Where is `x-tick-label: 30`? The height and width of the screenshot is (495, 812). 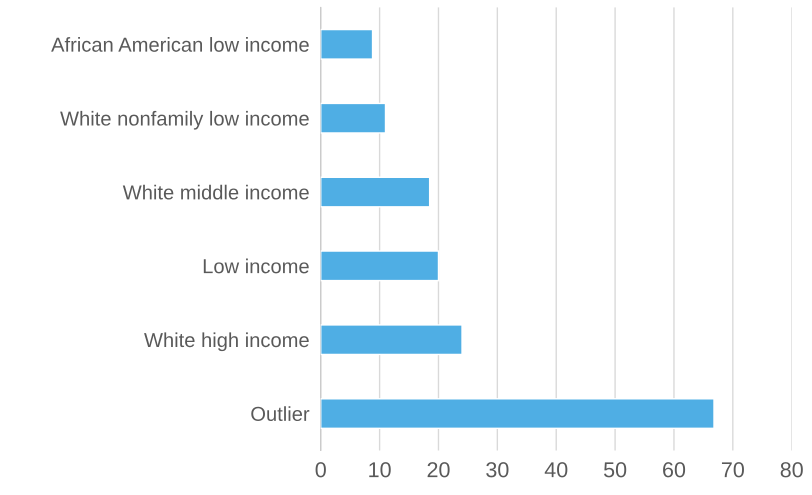 x-tick-label: 30 is located at coordinates (497, 470).